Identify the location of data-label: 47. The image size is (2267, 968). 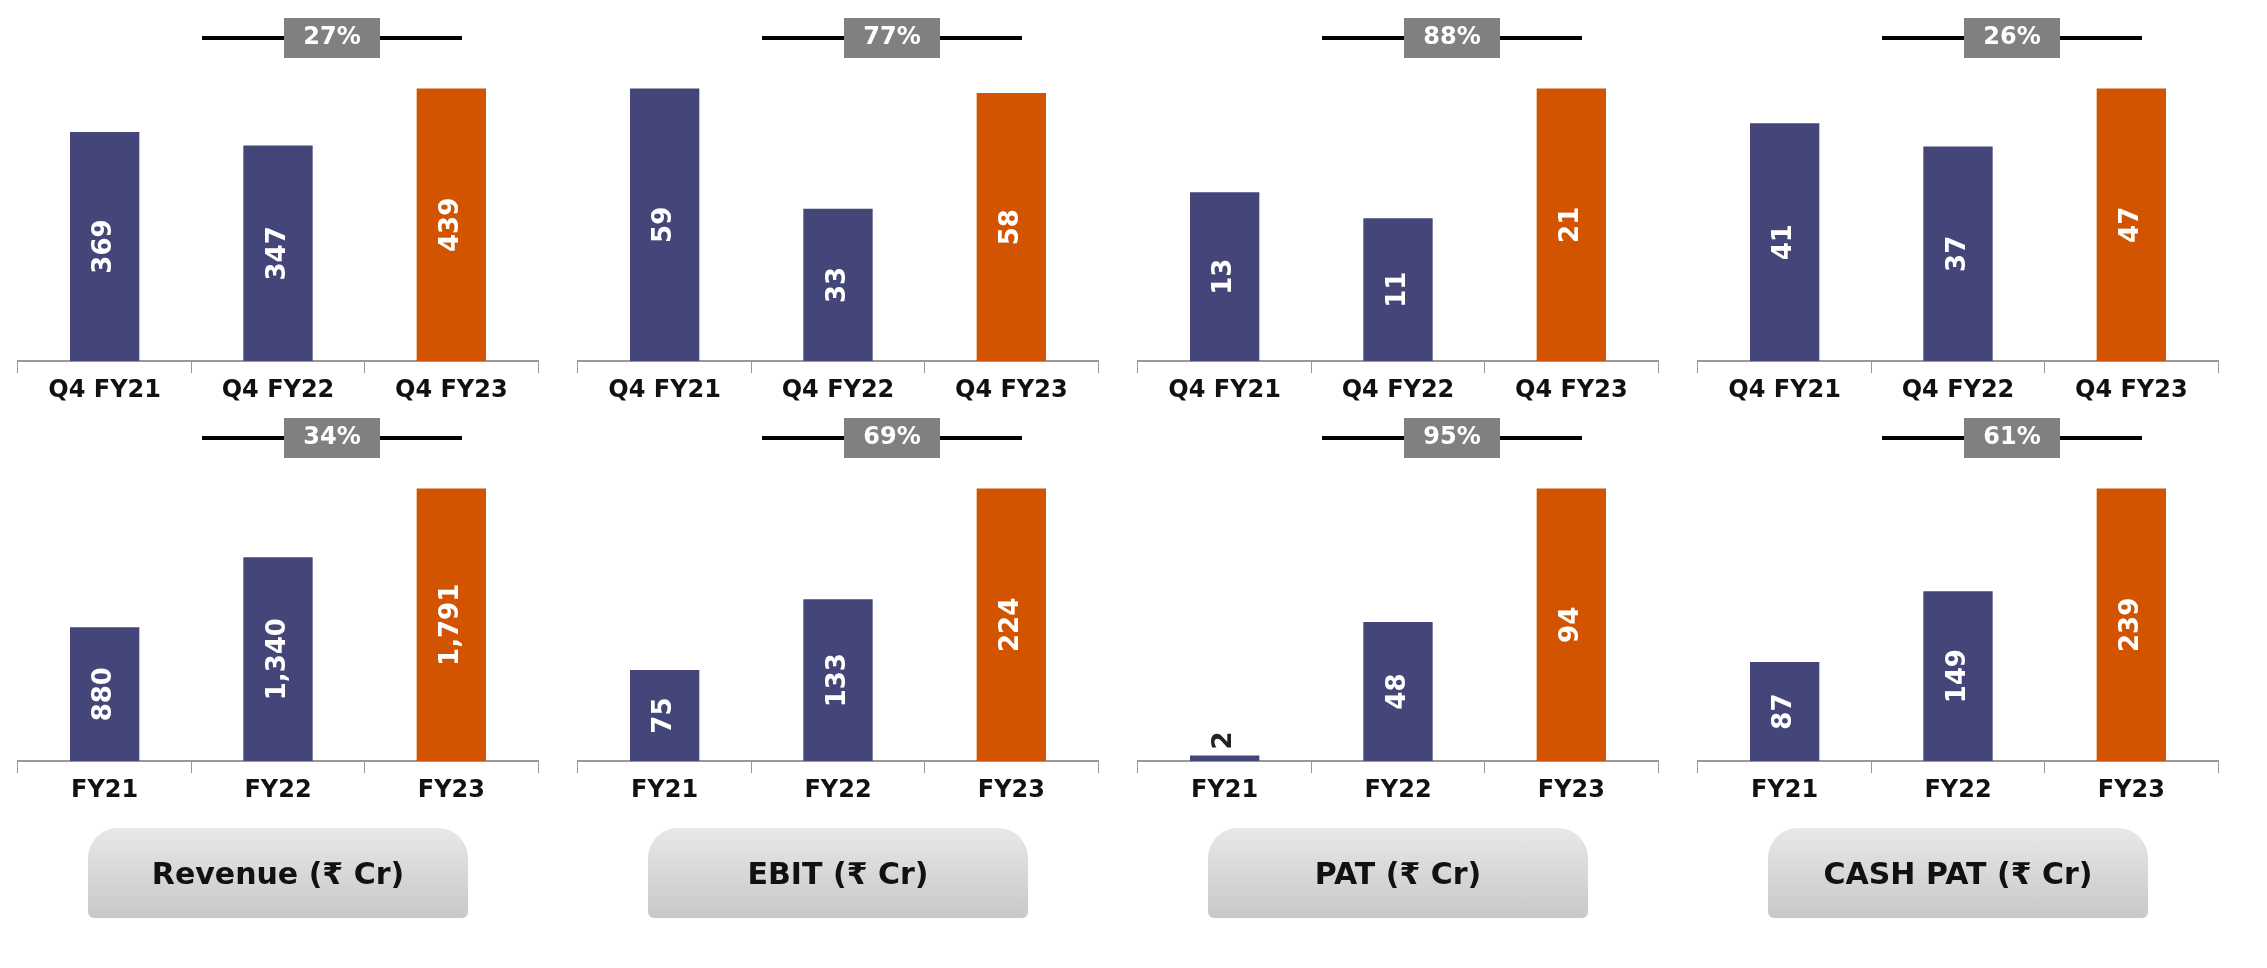
(2129, 224).